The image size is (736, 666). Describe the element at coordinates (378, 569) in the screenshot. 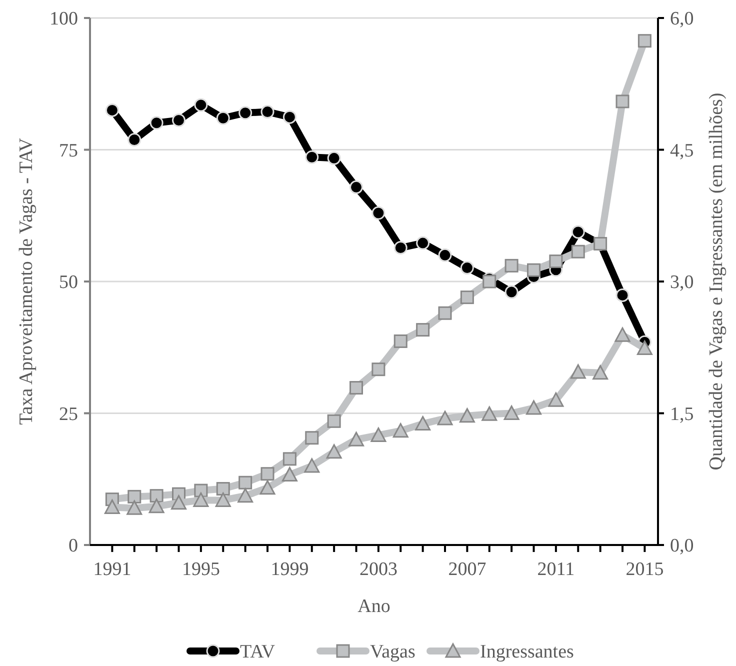

I see `x-tick-label: 2003` at that location.